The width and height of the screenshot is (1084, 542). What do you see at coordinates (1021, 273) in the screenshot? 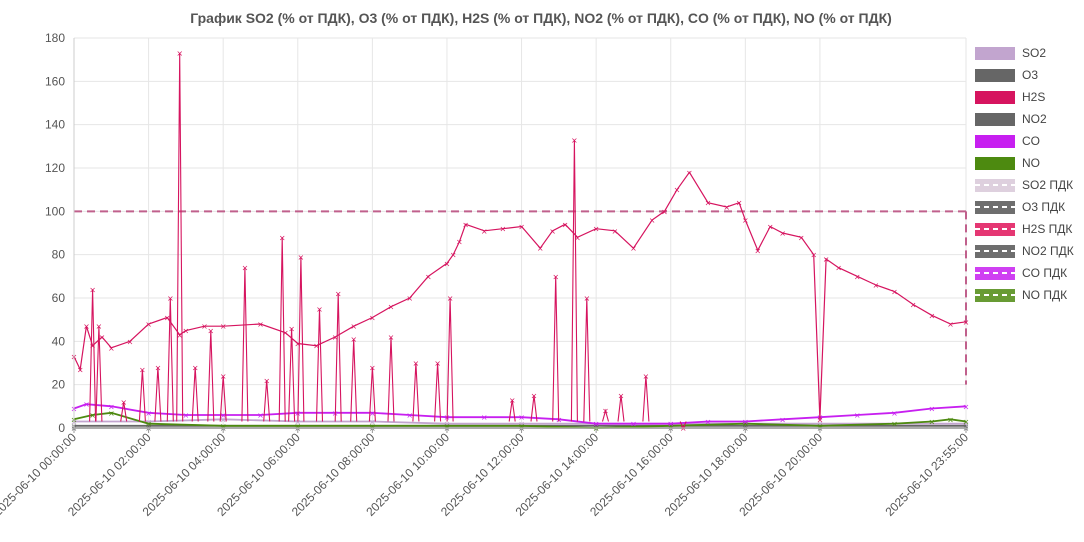
I see `legend-item-co-пдк: CO ПДК` at bounding box center [1021, 273].